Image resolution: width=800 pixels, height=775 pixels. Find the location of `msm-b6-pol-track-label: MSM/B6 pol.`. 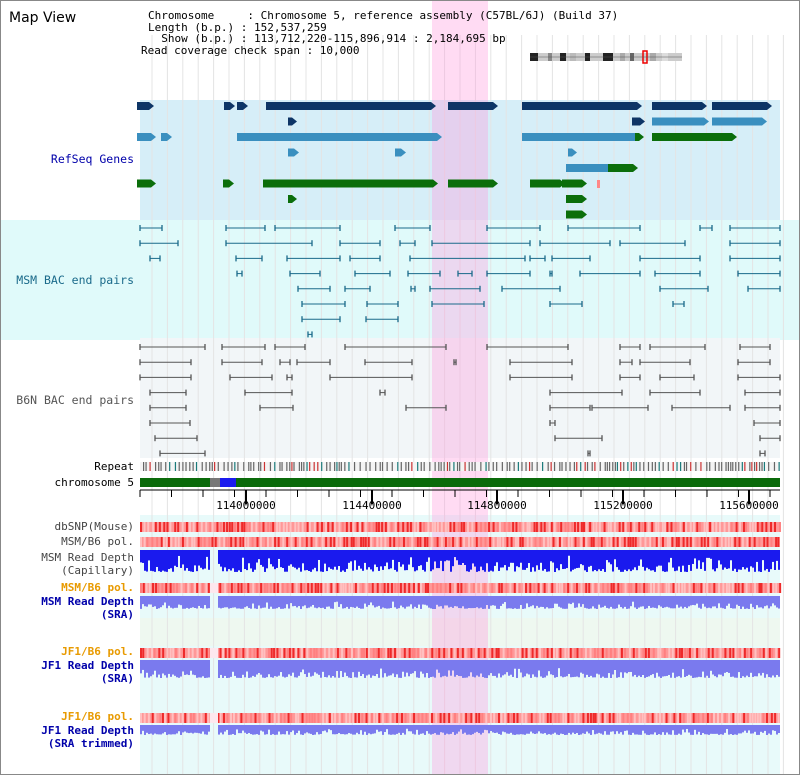

msm-b6-pol-track-label: MSM/B6 pol. is located at coordinates (97, 541).